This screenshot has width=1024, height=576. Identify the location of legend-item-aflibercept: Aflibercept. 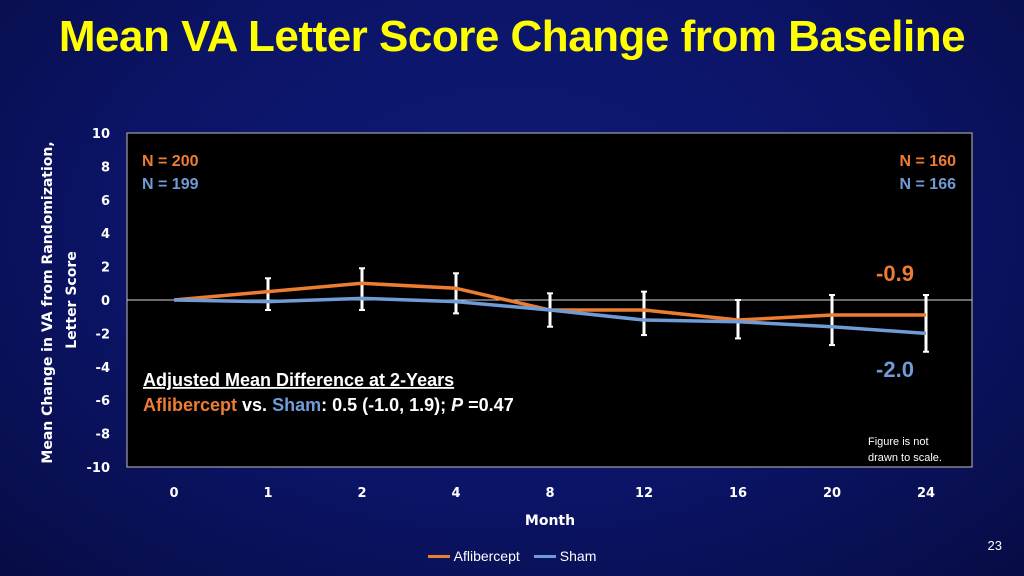
(473, 556).